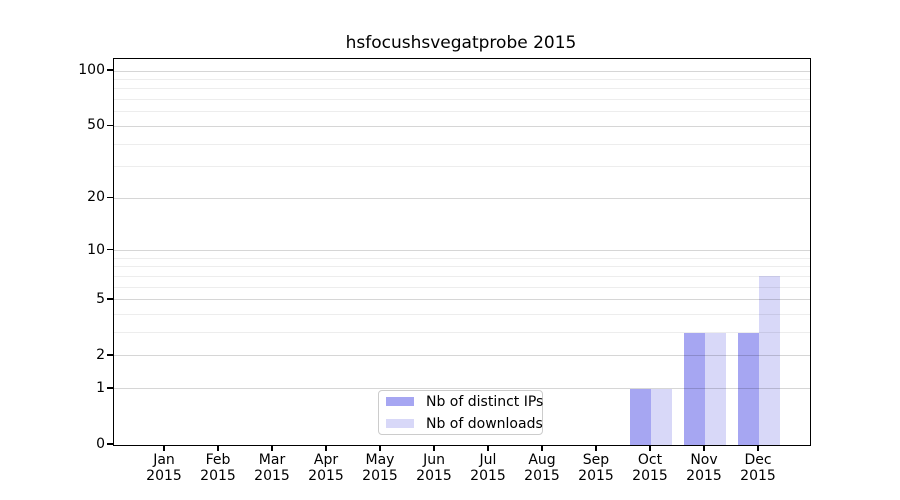 The height and width of the screenshot is (500, 900). What do you see at coordinates (91, 70) in the screenshot?
I see `y-tick-label: 100` at bounding box center [91, 70].